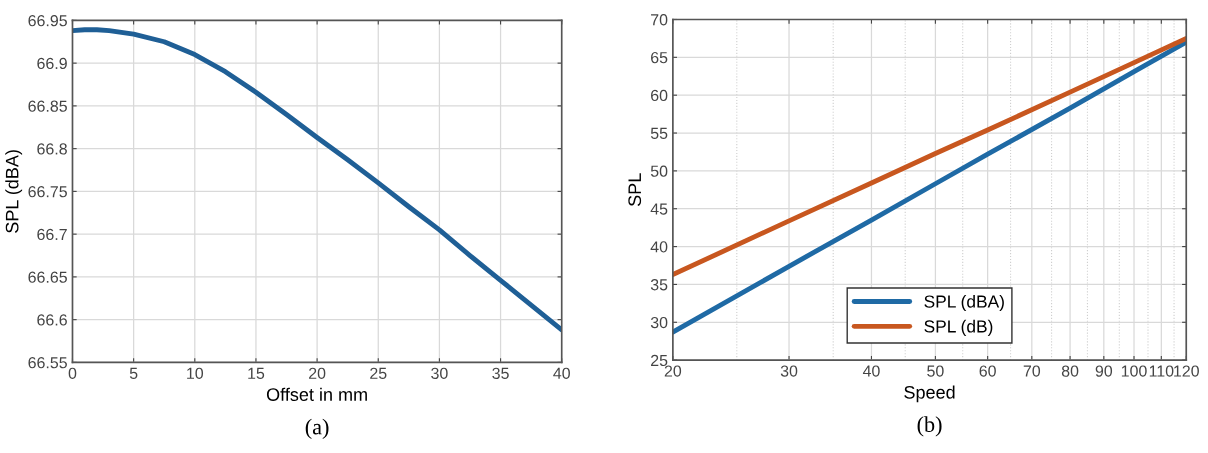 Image resolution: width=1208 pixels, height=453 pixels. I want to click on x-tick-label: 90, so click(1104, 371).